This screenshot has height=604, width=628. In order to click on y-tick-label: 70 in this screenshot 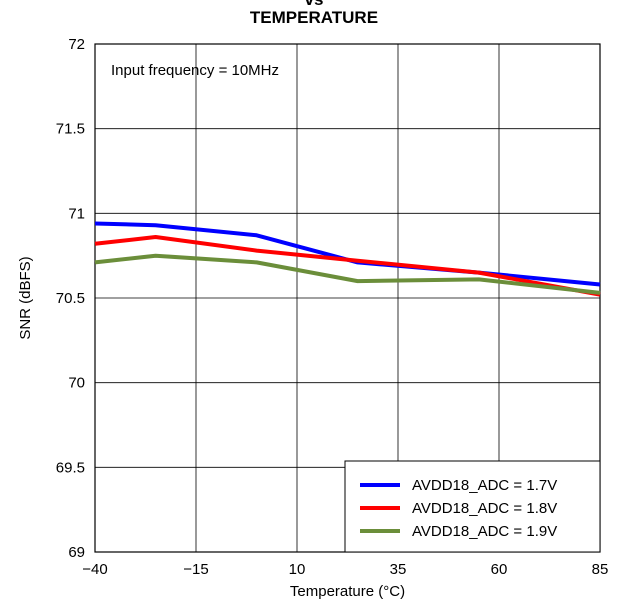, I will do `click(76, 383)`.